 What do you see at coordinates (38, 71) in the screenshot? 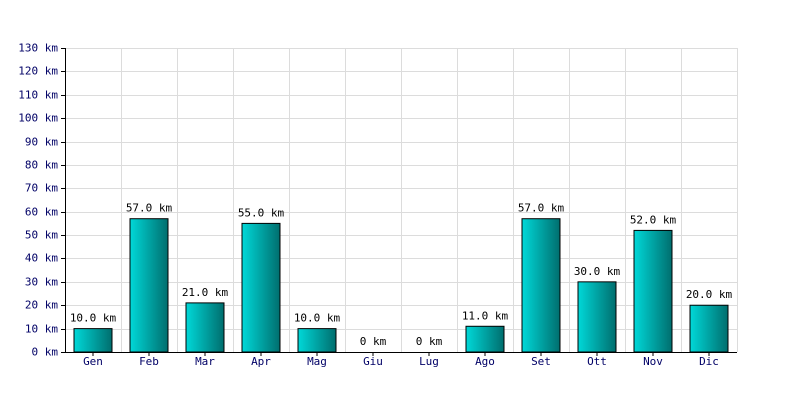
I see `y-tick-label: 120 km` at bounding box center [38, 71].